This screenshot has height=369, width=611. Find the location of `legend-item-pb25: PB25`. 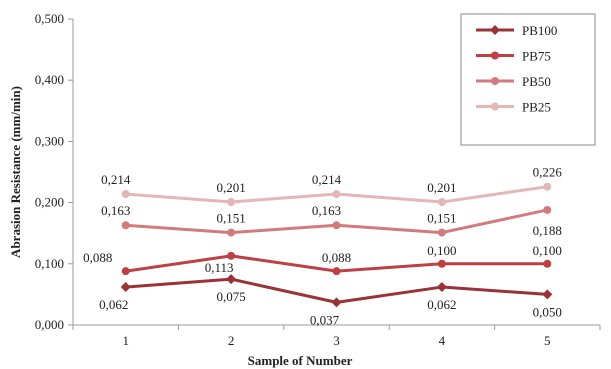

legend-item-pb25: PB25 is located at coordinates (513, 107).